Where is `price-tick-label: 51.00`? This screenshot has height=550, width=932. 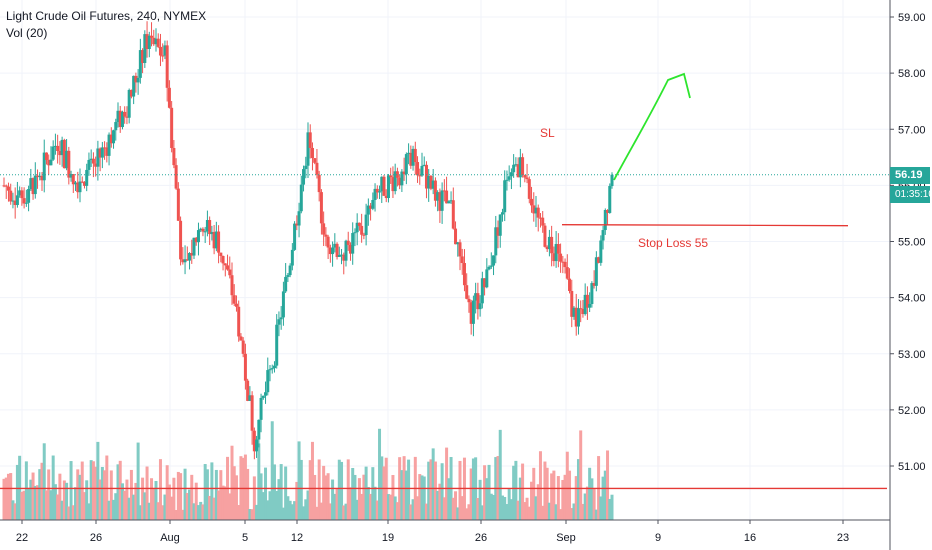 price-tick-label: 51.00 is located at coordinates (912, 467).